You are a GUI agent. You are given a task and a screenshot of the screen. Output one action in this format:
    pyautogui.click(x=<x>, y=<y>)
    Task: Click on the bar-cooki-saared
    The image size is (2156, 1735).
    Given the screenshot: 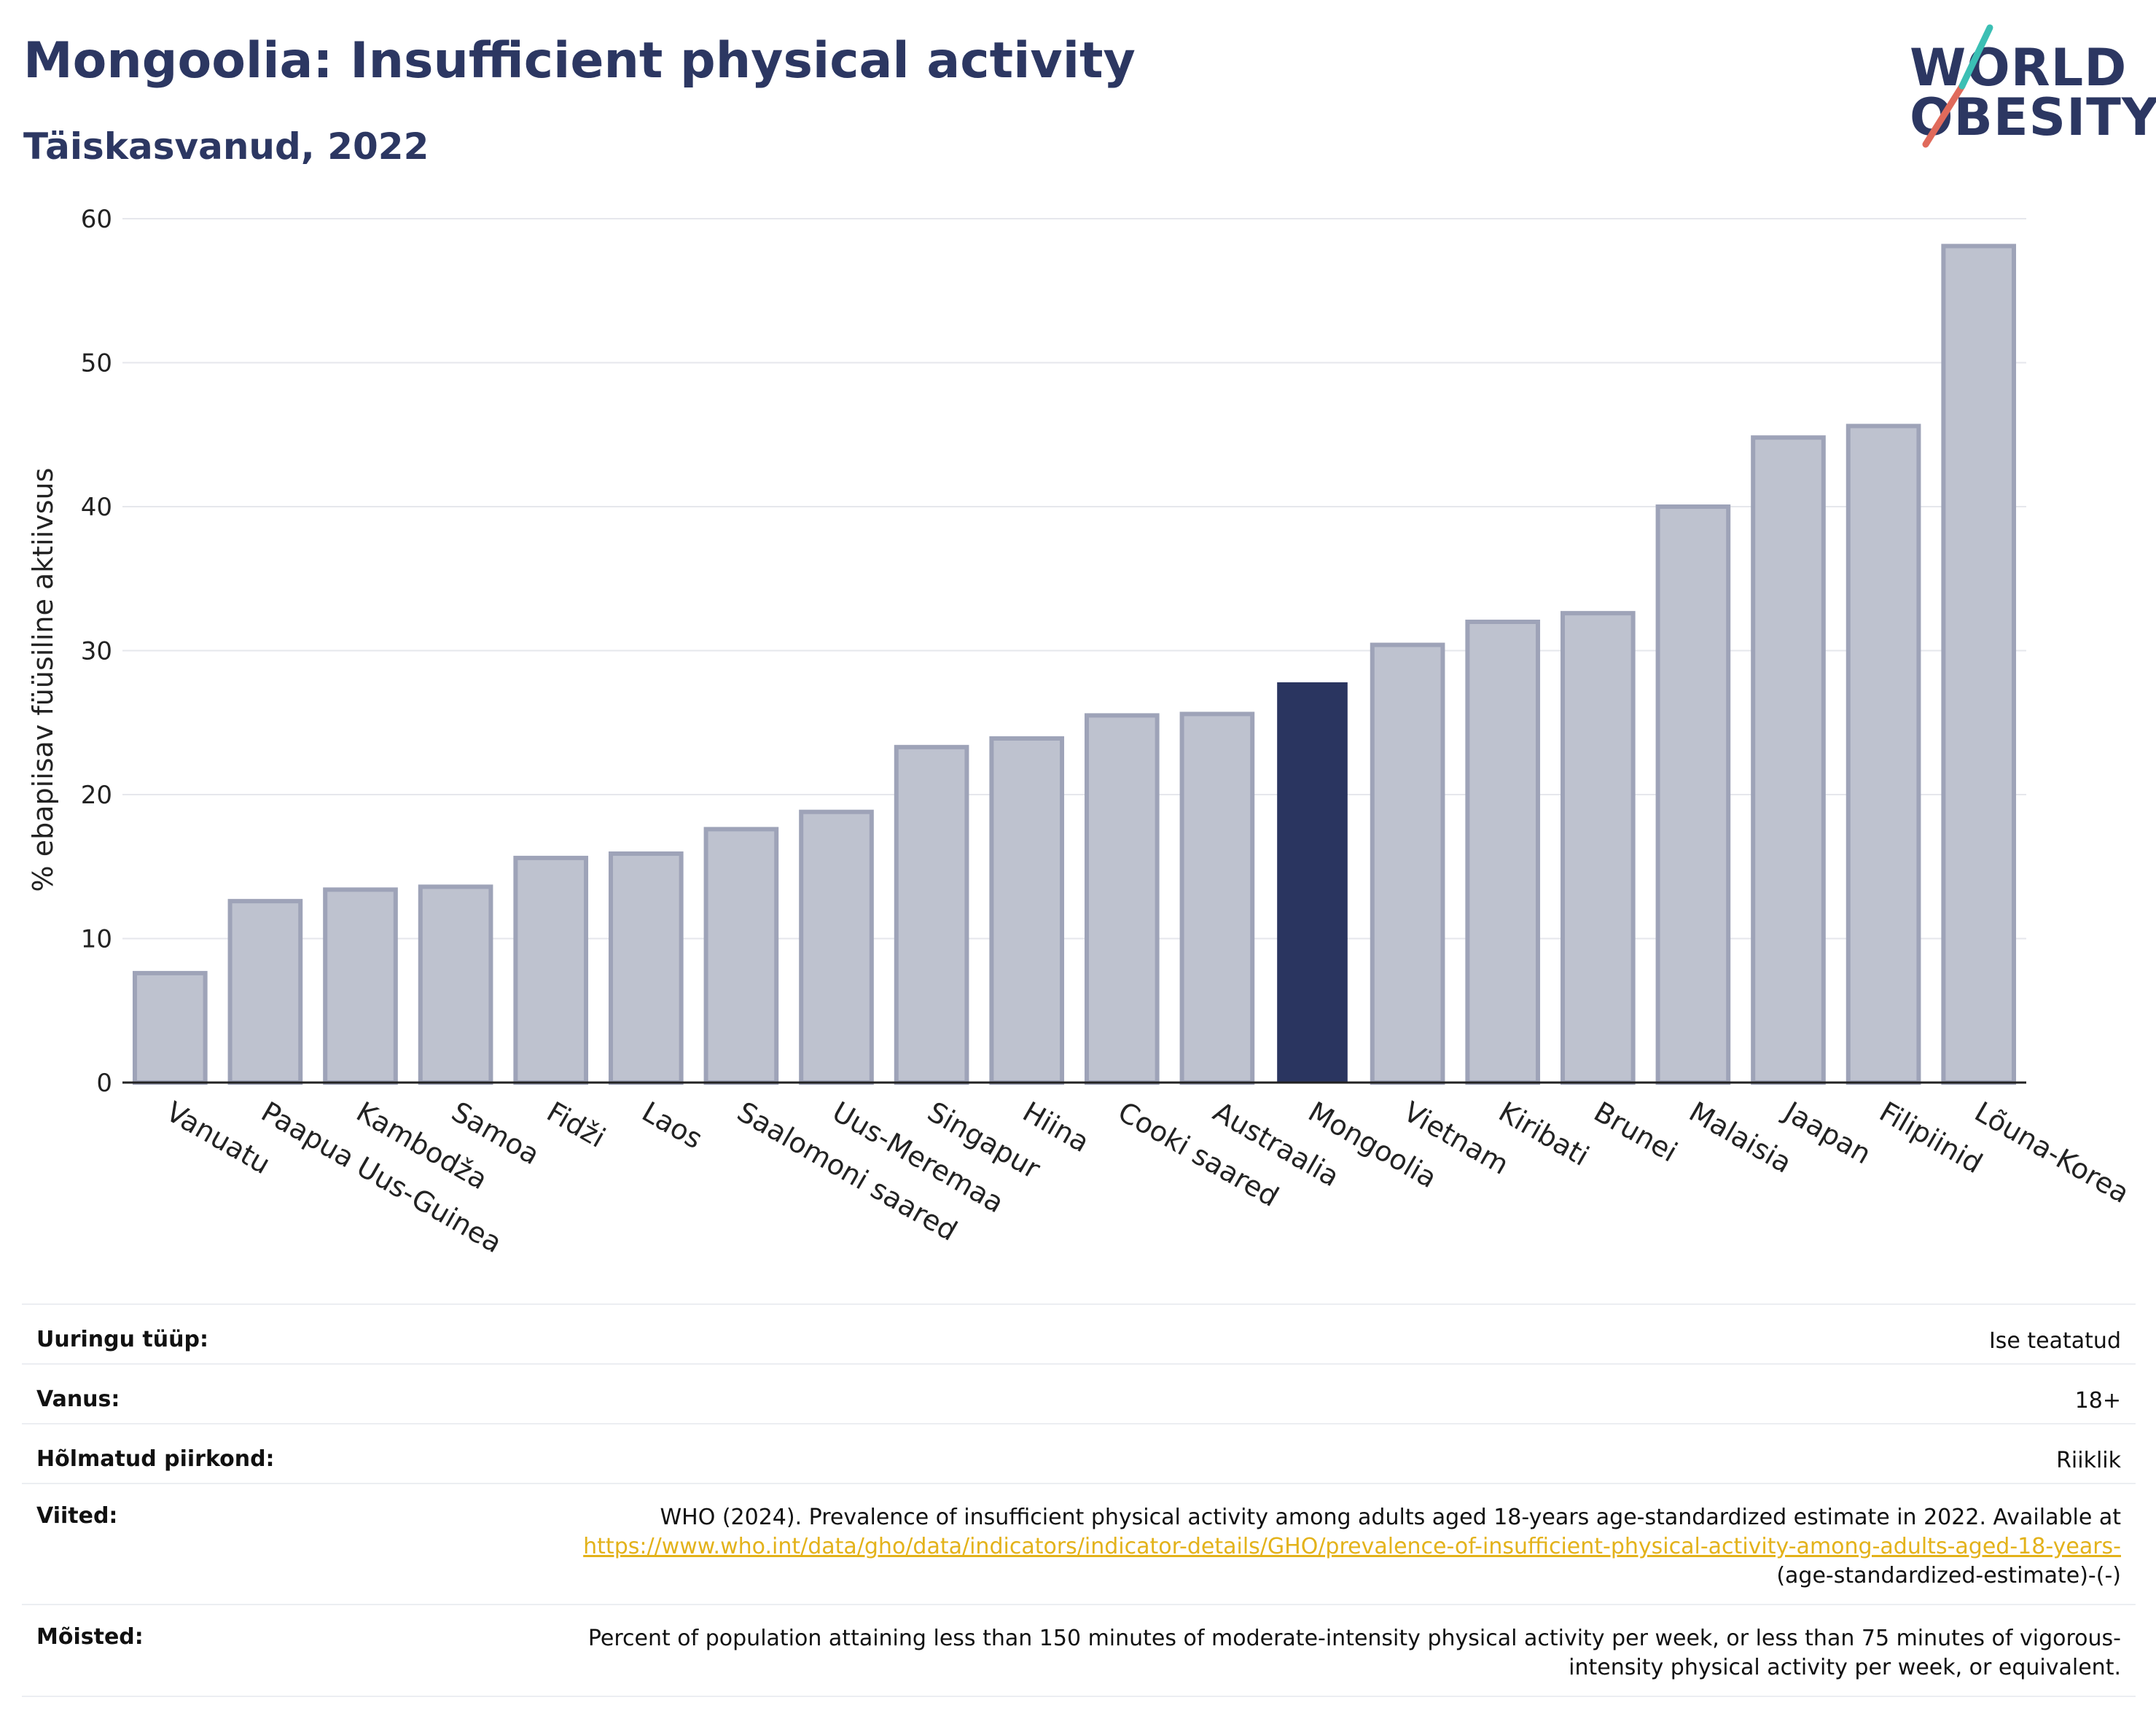 What is the action you would take?
    pyautogui.click(x=1122, y=899)
    